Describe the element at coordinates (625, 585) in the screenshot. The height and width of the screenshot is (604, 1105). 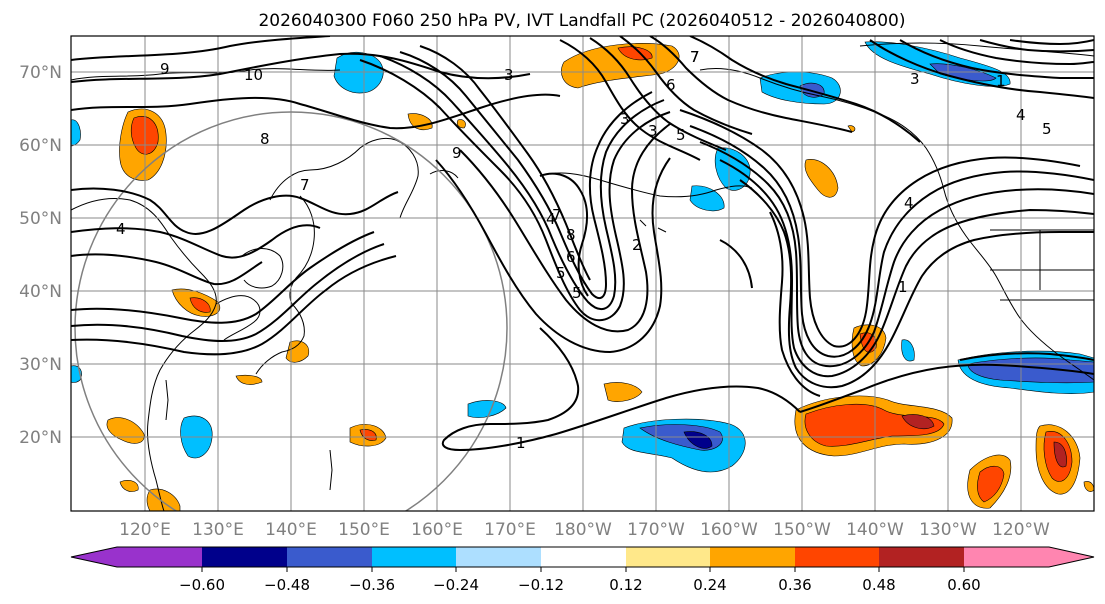
I see `colorbar-tick-label: 0.12` at that location.